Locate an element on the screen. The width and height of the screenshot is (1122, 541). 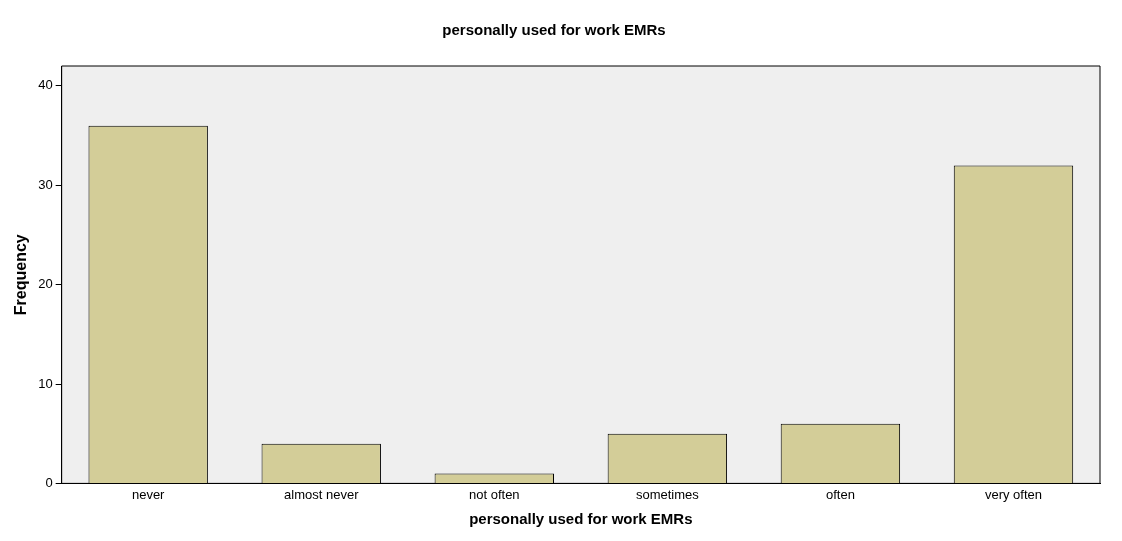
y-tick-label: 40 is located at coordinates (45, 85).